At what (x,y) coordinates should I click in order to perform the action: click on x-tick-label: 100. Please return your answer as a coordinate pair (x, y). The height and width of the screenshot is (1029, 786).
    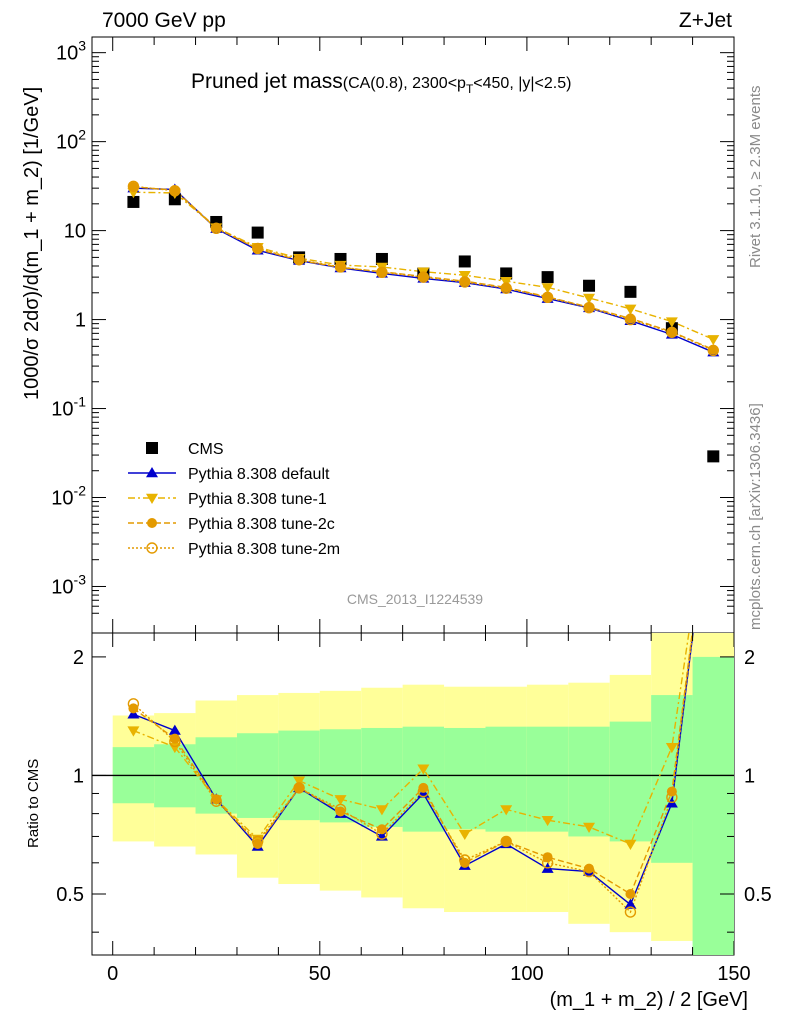
    Looking at the image, I should click on (526, 974).